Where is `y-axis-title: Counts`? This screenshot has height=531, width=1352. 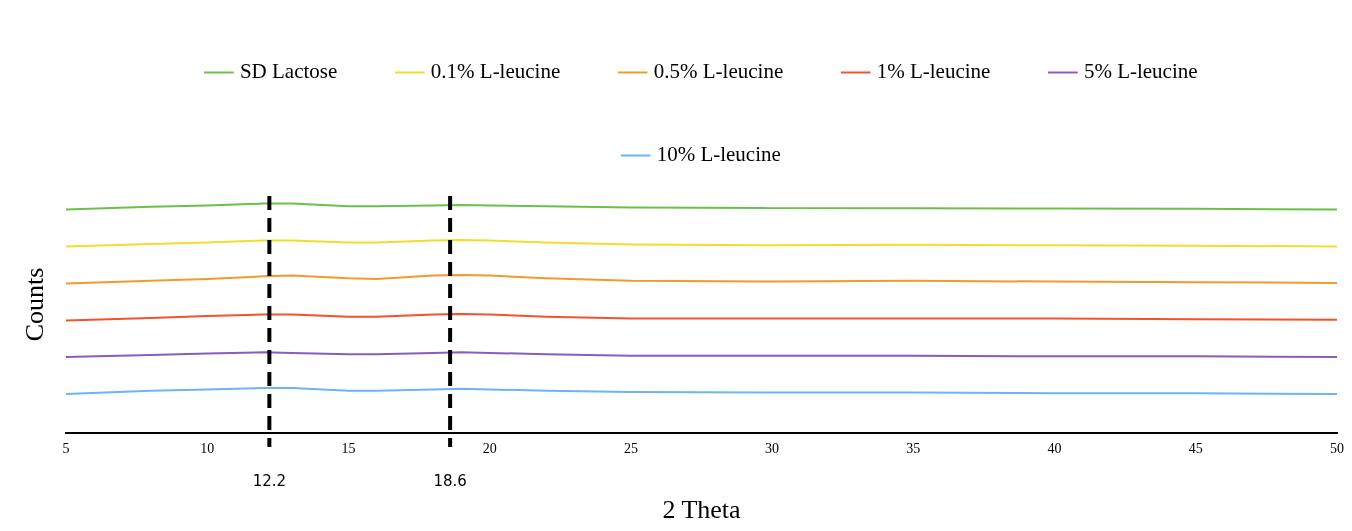
y-axis-title: Counts is located at coordinates (34, 304).